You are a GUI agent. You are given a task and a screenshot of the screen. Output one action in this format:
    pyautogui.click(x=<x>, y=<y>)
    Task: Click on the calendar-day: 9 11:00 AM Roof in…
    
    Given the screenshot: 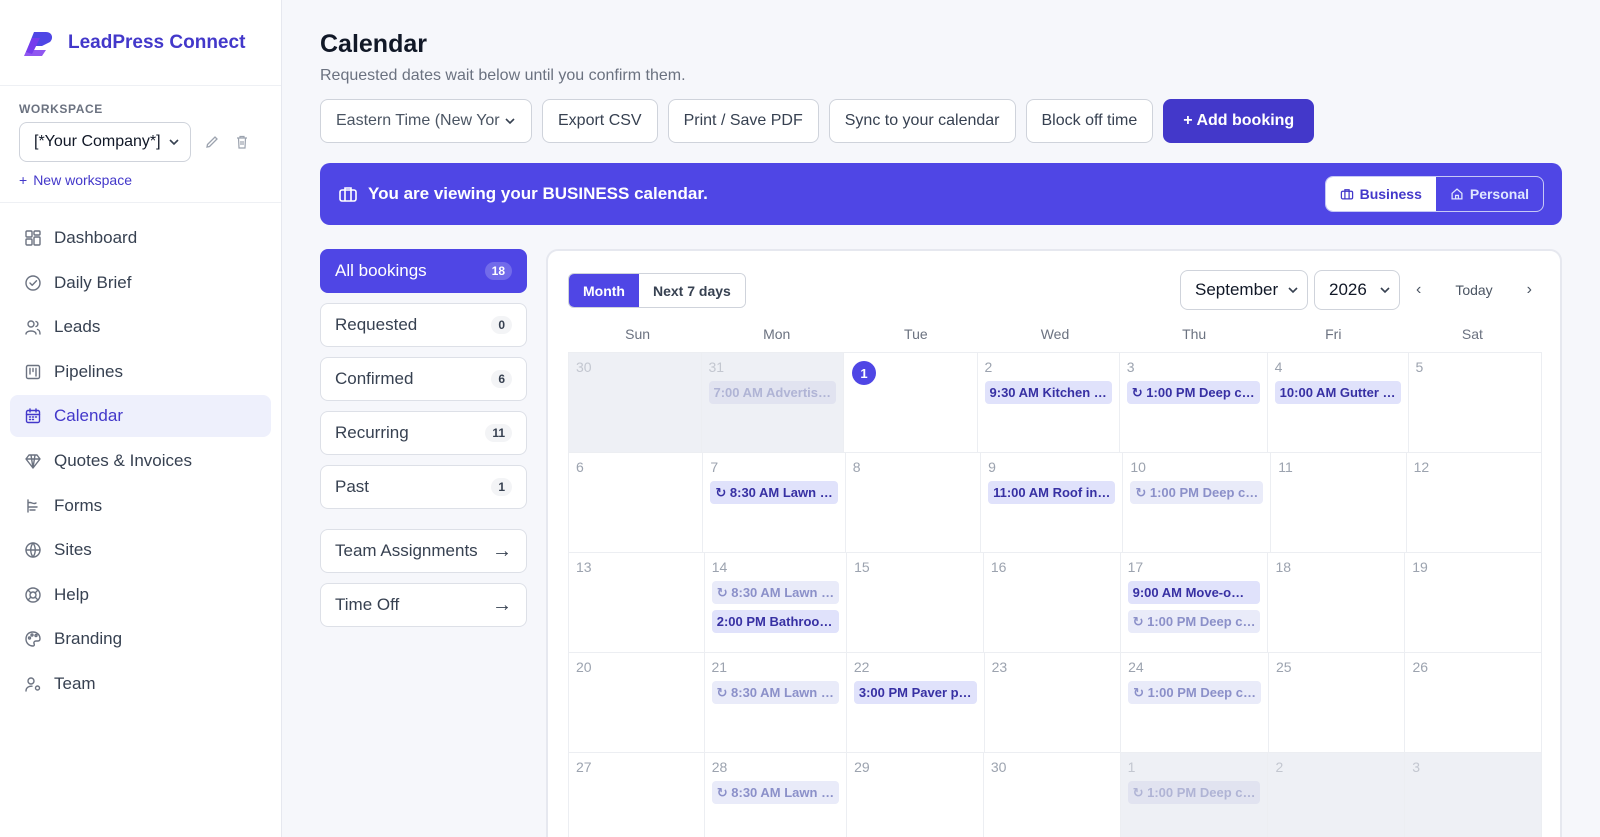 What is the action you would take?
    pyautogui.click(x=1052, y=503)
    